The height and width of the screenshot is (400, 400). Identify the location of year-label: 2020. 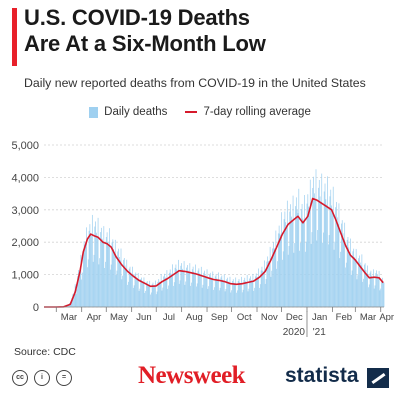
(294, 332).